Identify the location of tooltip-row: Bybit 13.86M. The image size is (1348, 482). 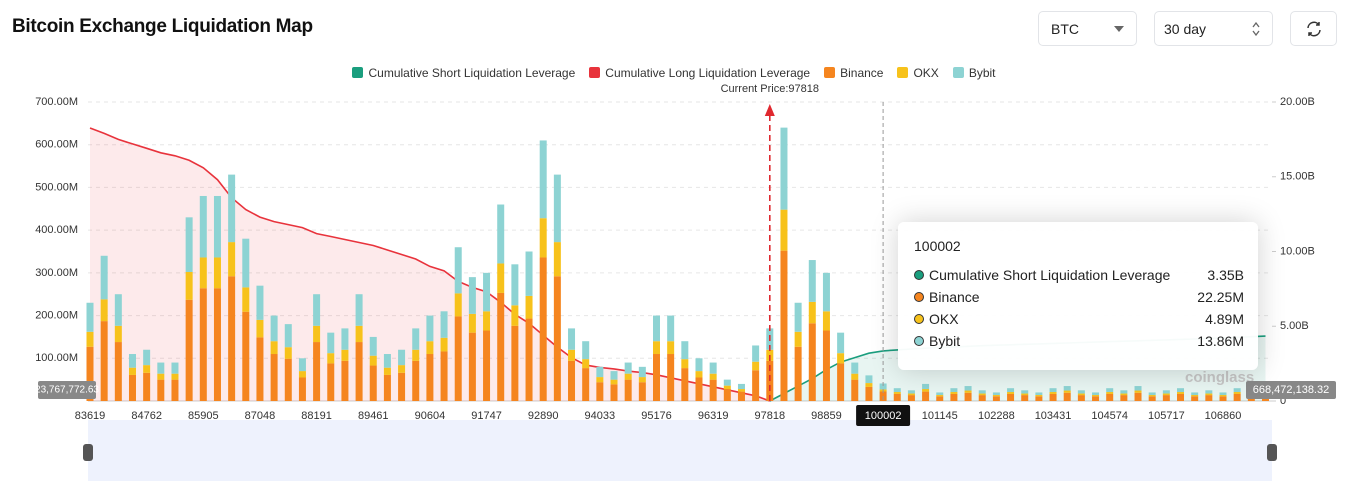
(1079, 341).